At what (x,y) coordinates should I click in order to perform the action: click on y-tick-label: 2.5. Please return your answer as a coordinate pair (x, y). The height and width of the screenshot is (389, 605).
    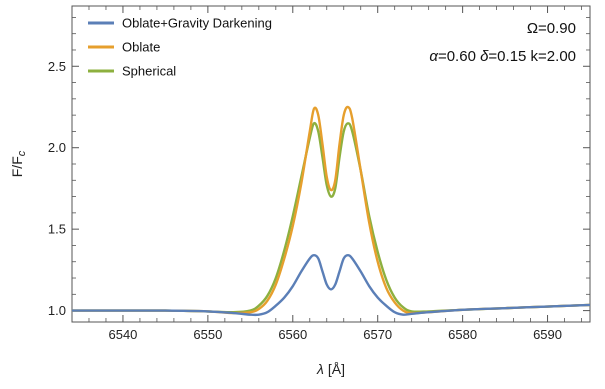
    Looking at the image, I should click on (57, 66).